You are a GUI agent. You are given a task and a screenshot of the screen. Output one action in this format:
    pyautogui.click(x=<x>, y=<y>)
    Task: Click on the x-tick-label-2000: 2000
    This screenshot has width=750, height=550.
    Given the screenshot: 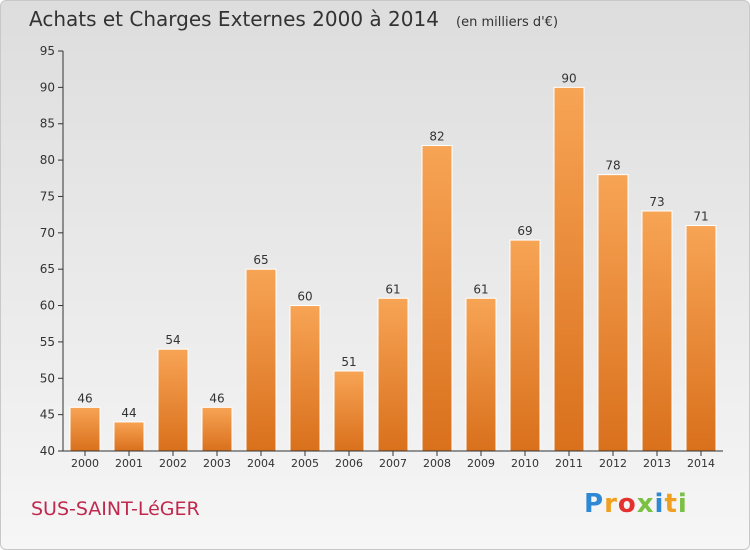 What is the action you would take?
    pyautogui.click(x=85, y=463)
    